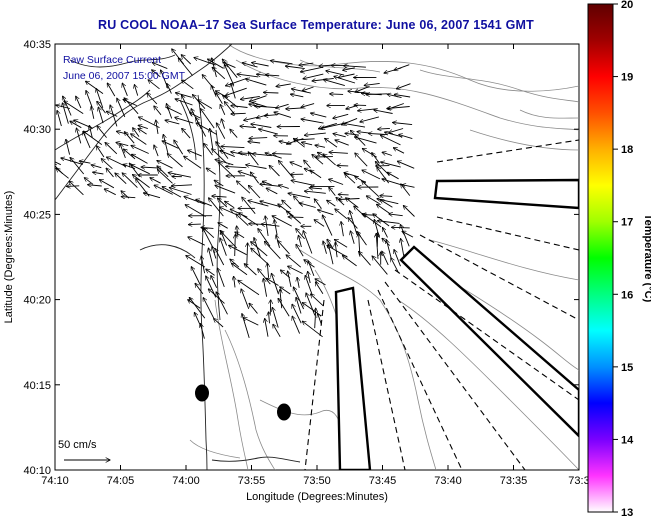 The image size is (651, 518). What do you see at coordinates (627, 295) in the screenshot?
I see `colorbar-tick-label: 16` at bounding box center [627, 295].